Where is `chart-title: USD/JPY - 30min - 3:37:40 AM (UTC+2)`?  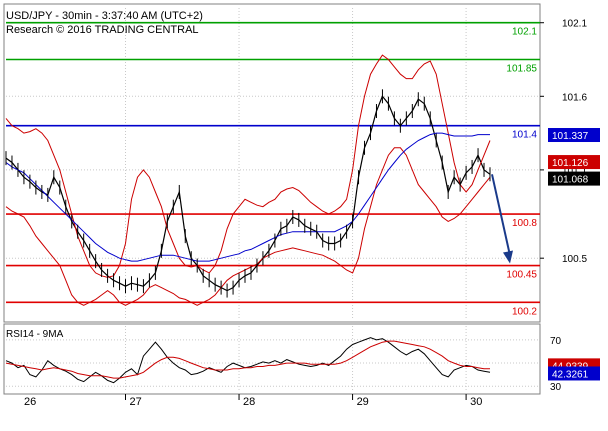
chart-title: USD/JPY - 30min - 3:37:40 AM (UTC+2) is located at coordinates (104, 16).